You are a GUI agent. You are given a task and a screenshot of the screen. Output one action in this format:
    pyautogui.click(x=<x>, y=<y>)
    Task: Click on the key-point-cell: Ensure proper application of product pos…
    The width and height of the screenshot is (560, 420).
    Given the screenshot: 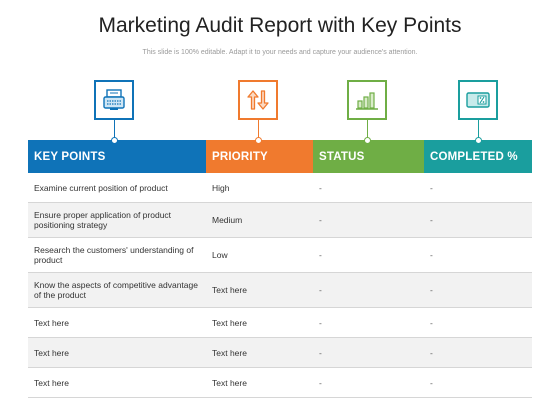 What is the action you would take?
    pyautogui.click(x=103, y=220)
    